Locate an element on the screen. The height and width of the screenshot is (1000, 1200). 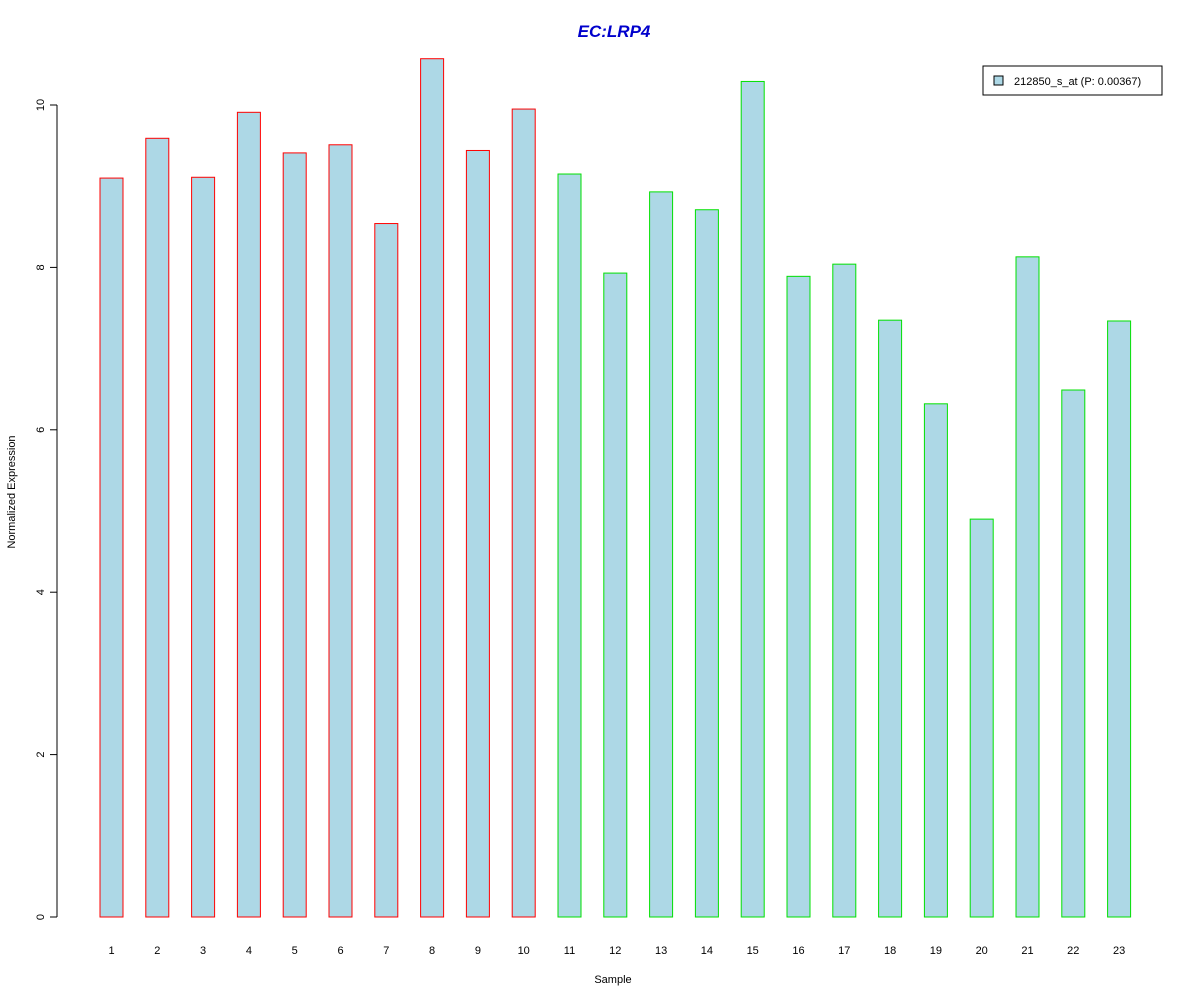
x-tick-label: 3 is located at coordinates (203, 951).